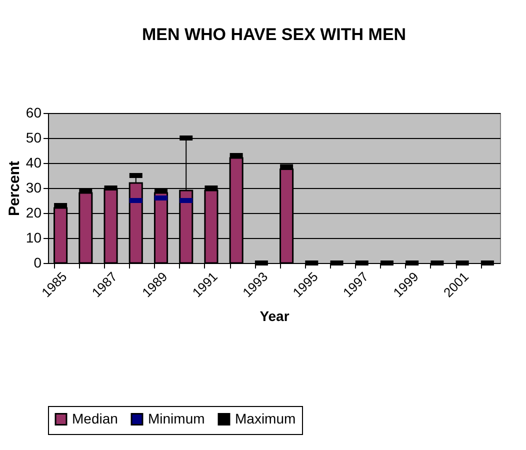 The height and width of the screenshot is (450, 526). What do you see at coordinates (275, 316) in the screenshot?
I see `x-axis-title: Year` at bounding box center [275, 316].